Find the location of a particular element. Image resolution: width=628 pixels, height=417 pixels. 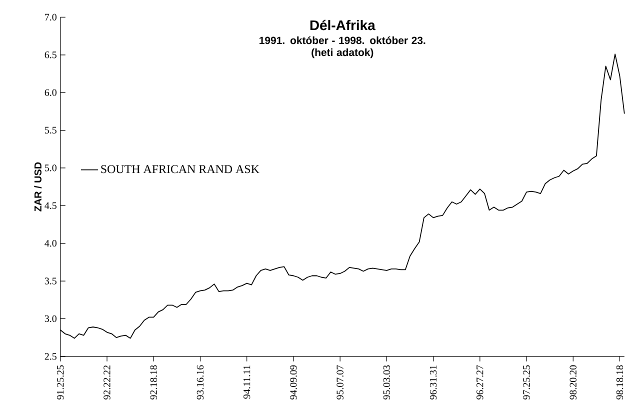

x-tick-label: 94.11.11 is located at coordinates (246, 382).